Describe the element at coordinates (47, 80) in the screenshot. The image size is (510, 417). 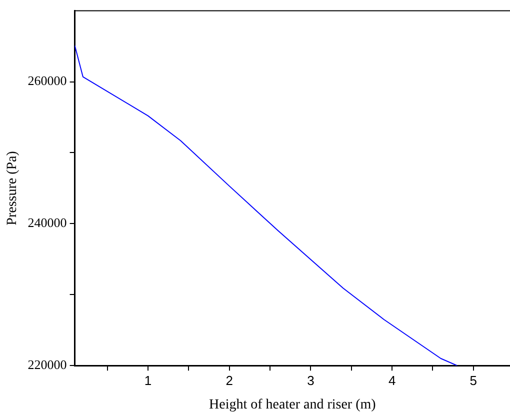
I see `y-tick-label: 260000` at that location.